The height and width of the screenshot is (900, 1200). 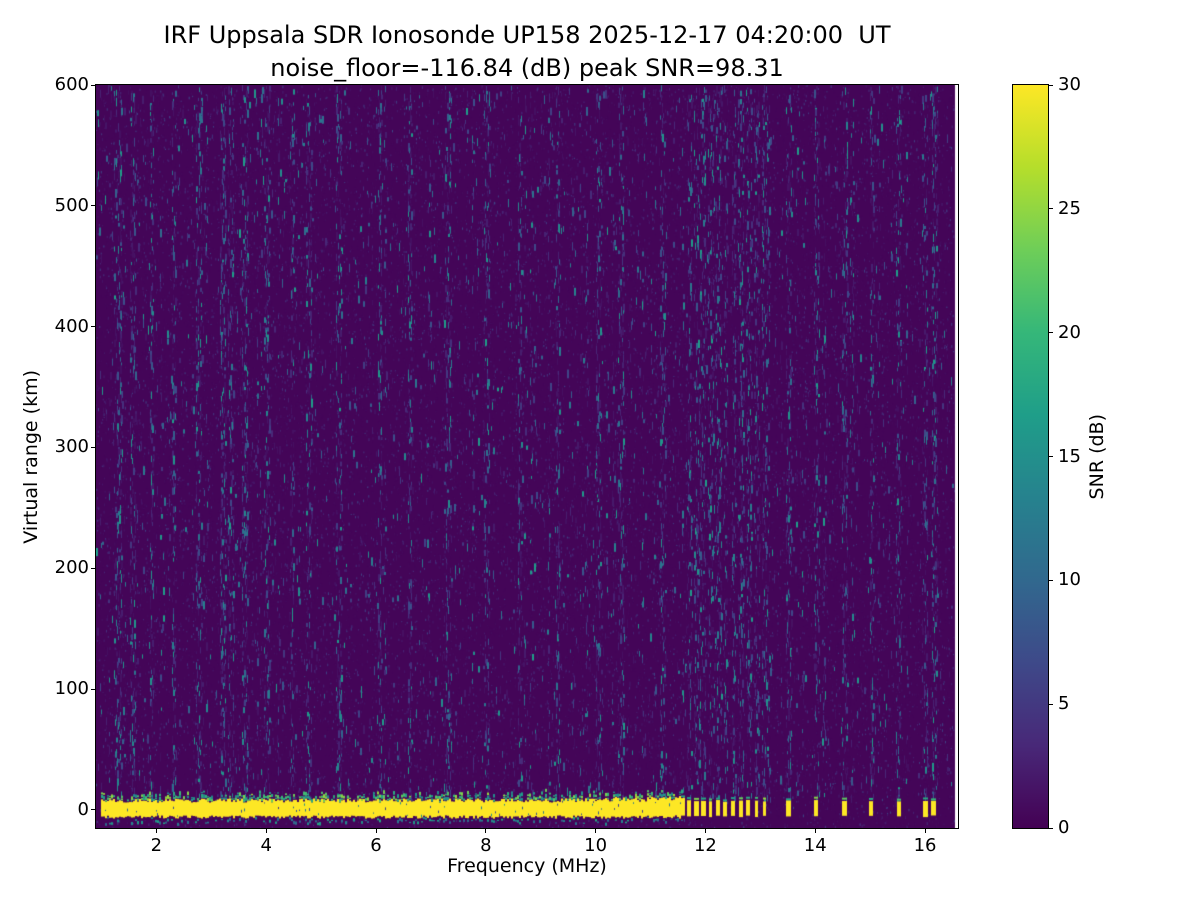 What do you see at coordinates (71, 205) in the screenshot?
I see `y-tick-label: 500` at bounding box center [71, 205].